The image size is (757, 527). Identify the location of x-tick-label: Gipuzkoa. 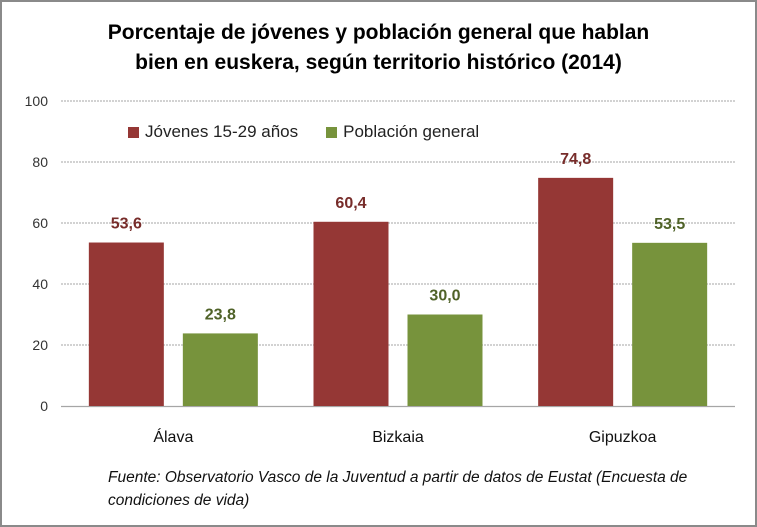
(623, 437).